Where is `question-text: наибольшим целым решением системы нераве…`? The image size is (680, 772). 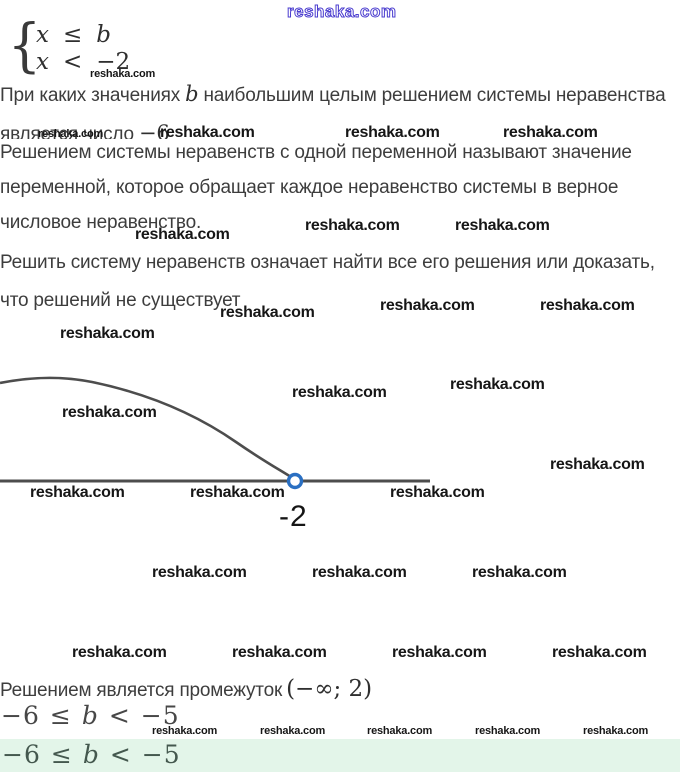
question-text: наибольшим целым решением системы нераве… is located at coordinates (432, 95).